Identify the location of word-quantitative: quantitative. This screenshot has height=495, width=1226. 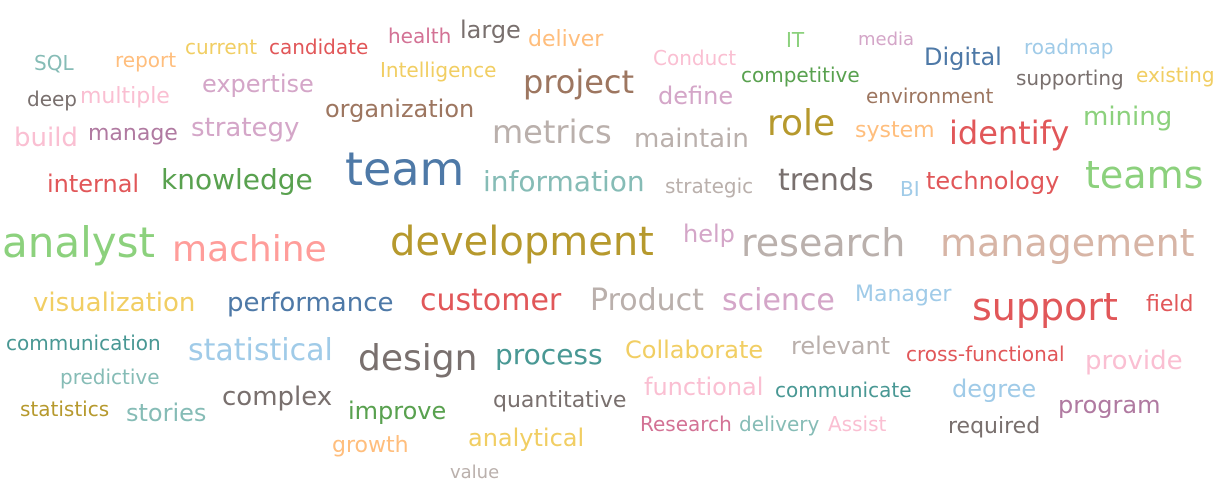
(560, 400).